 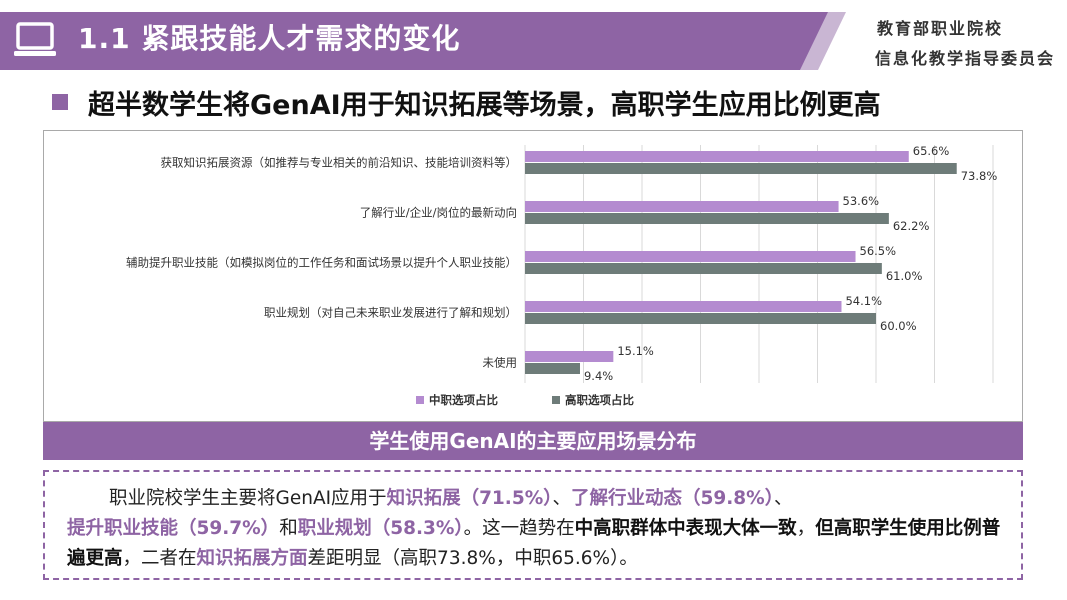 What do you see at coordinates (500, 363) in the screenshot?
I see `category-label: 未使用` at bounding box center [500, 363].